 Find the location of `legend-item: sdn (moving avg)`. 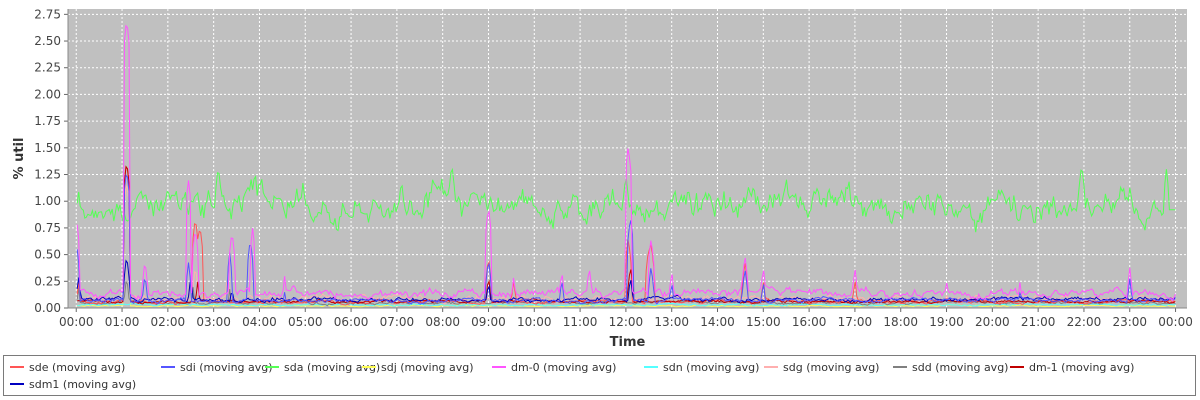

legend-item: sdn (moving avg) is located at coordinates (701, 367).